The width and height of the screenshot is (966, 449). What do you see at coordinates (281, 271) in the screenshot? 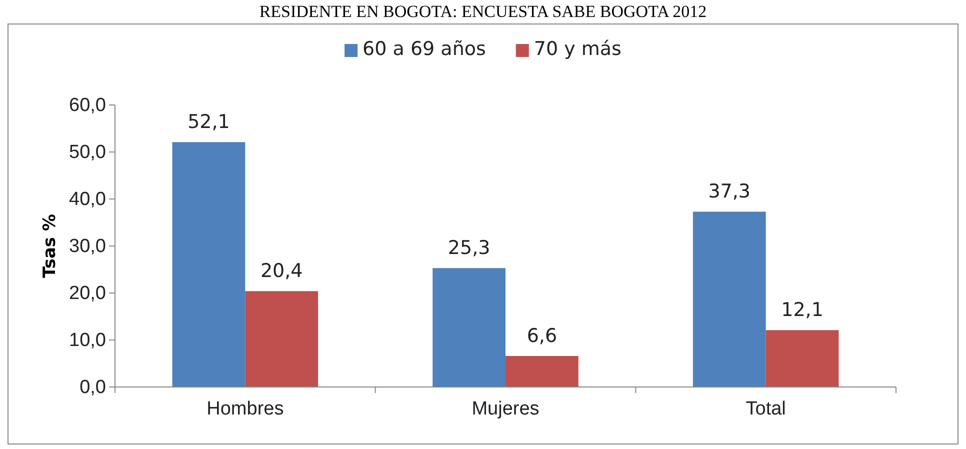
I see `data-label: 20,4` at bounding box center [281, 271].